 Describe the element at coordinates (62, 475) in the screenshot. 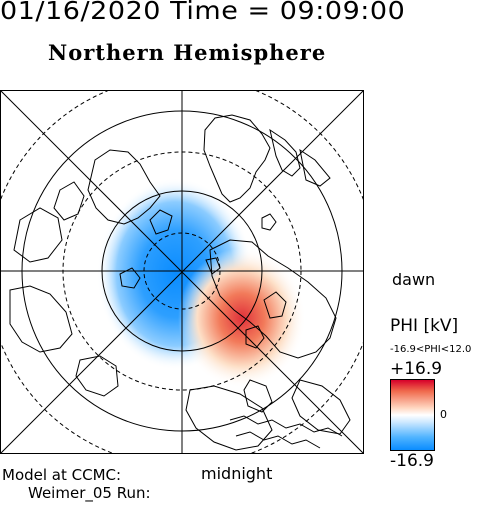

I see `model-line: Model at CCMC:` at that location.